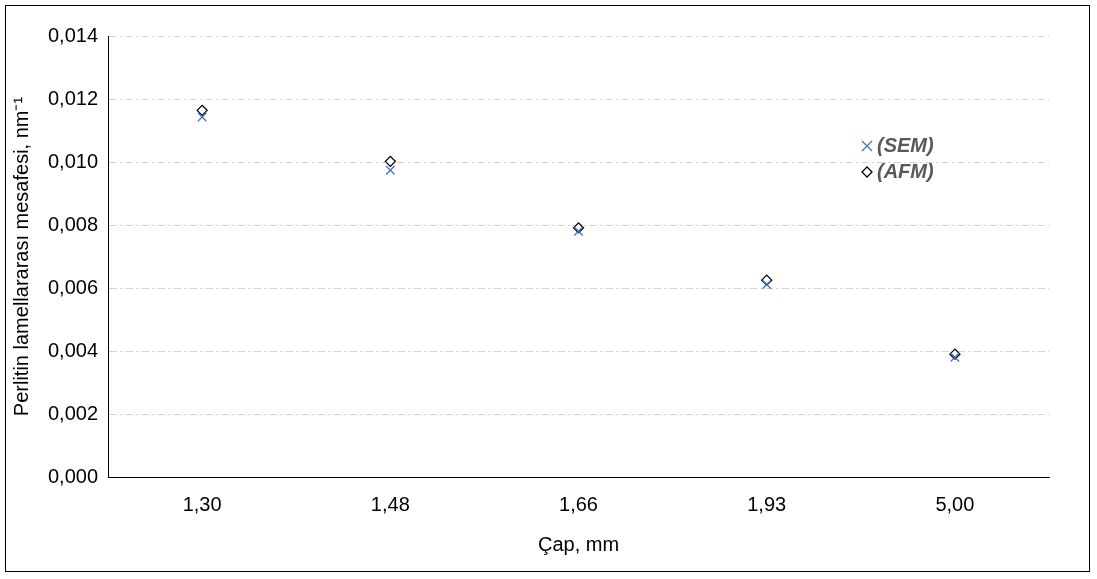 This screenshot has width=1097, height=579. I want to click on y-tick-label: 0,012, so click(73, 97).